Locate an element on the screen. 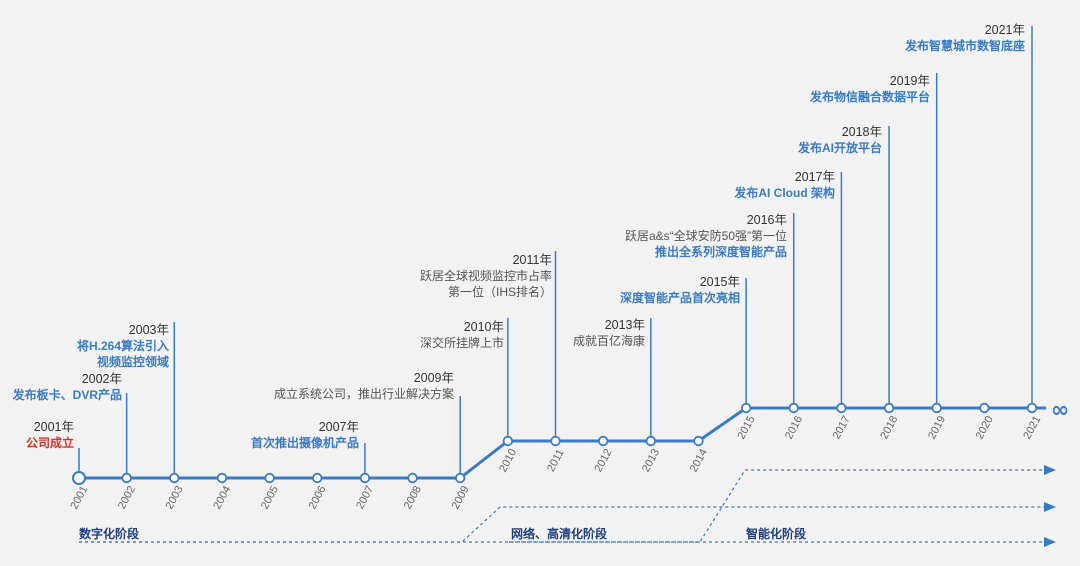 This screenshot has height=566, width=1080. year-node-2016 is located at coordinates (793, 408).